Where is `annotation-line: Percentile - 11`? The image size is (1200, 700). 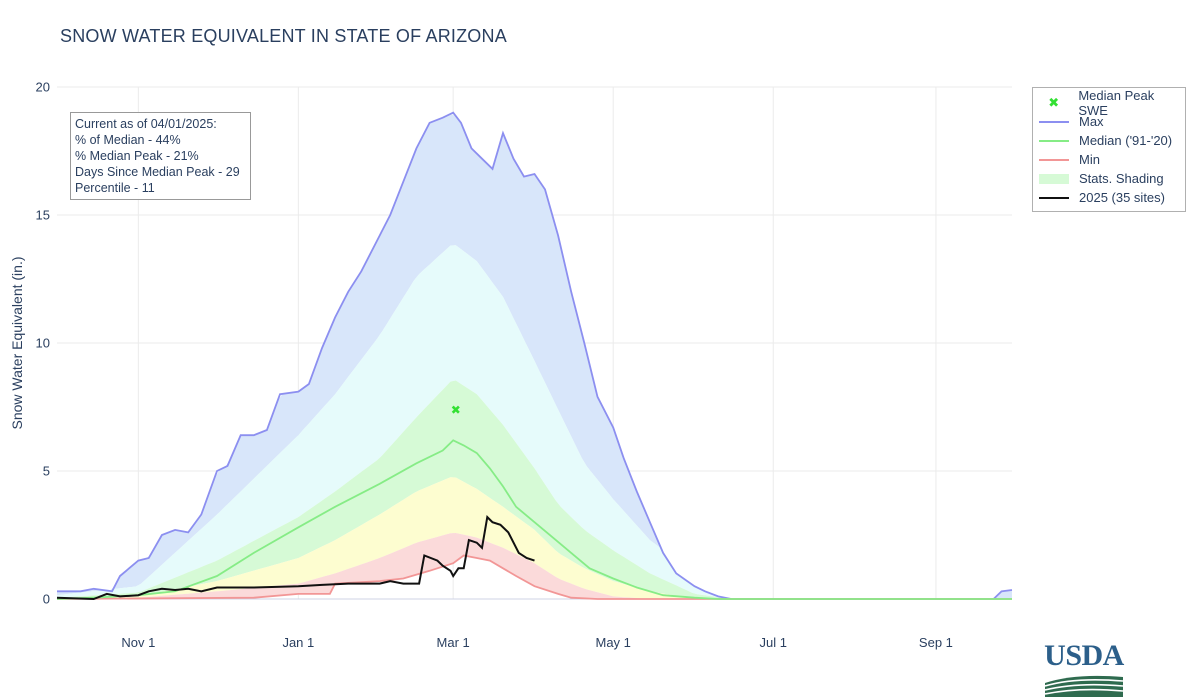
annotation-line: Percentile - 11 is located at coordinates (115, 188).